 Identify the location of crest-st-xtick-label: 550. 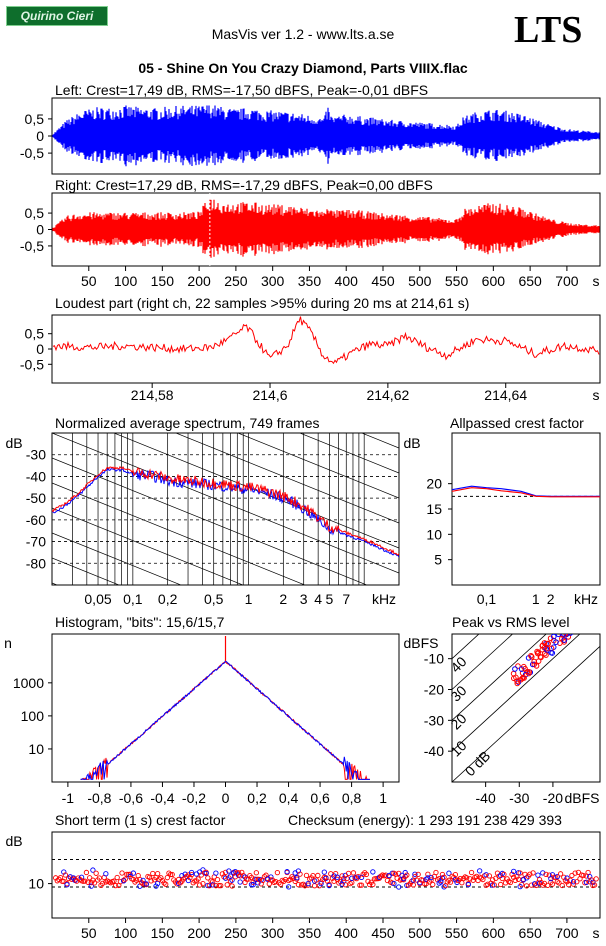
(457, 933).